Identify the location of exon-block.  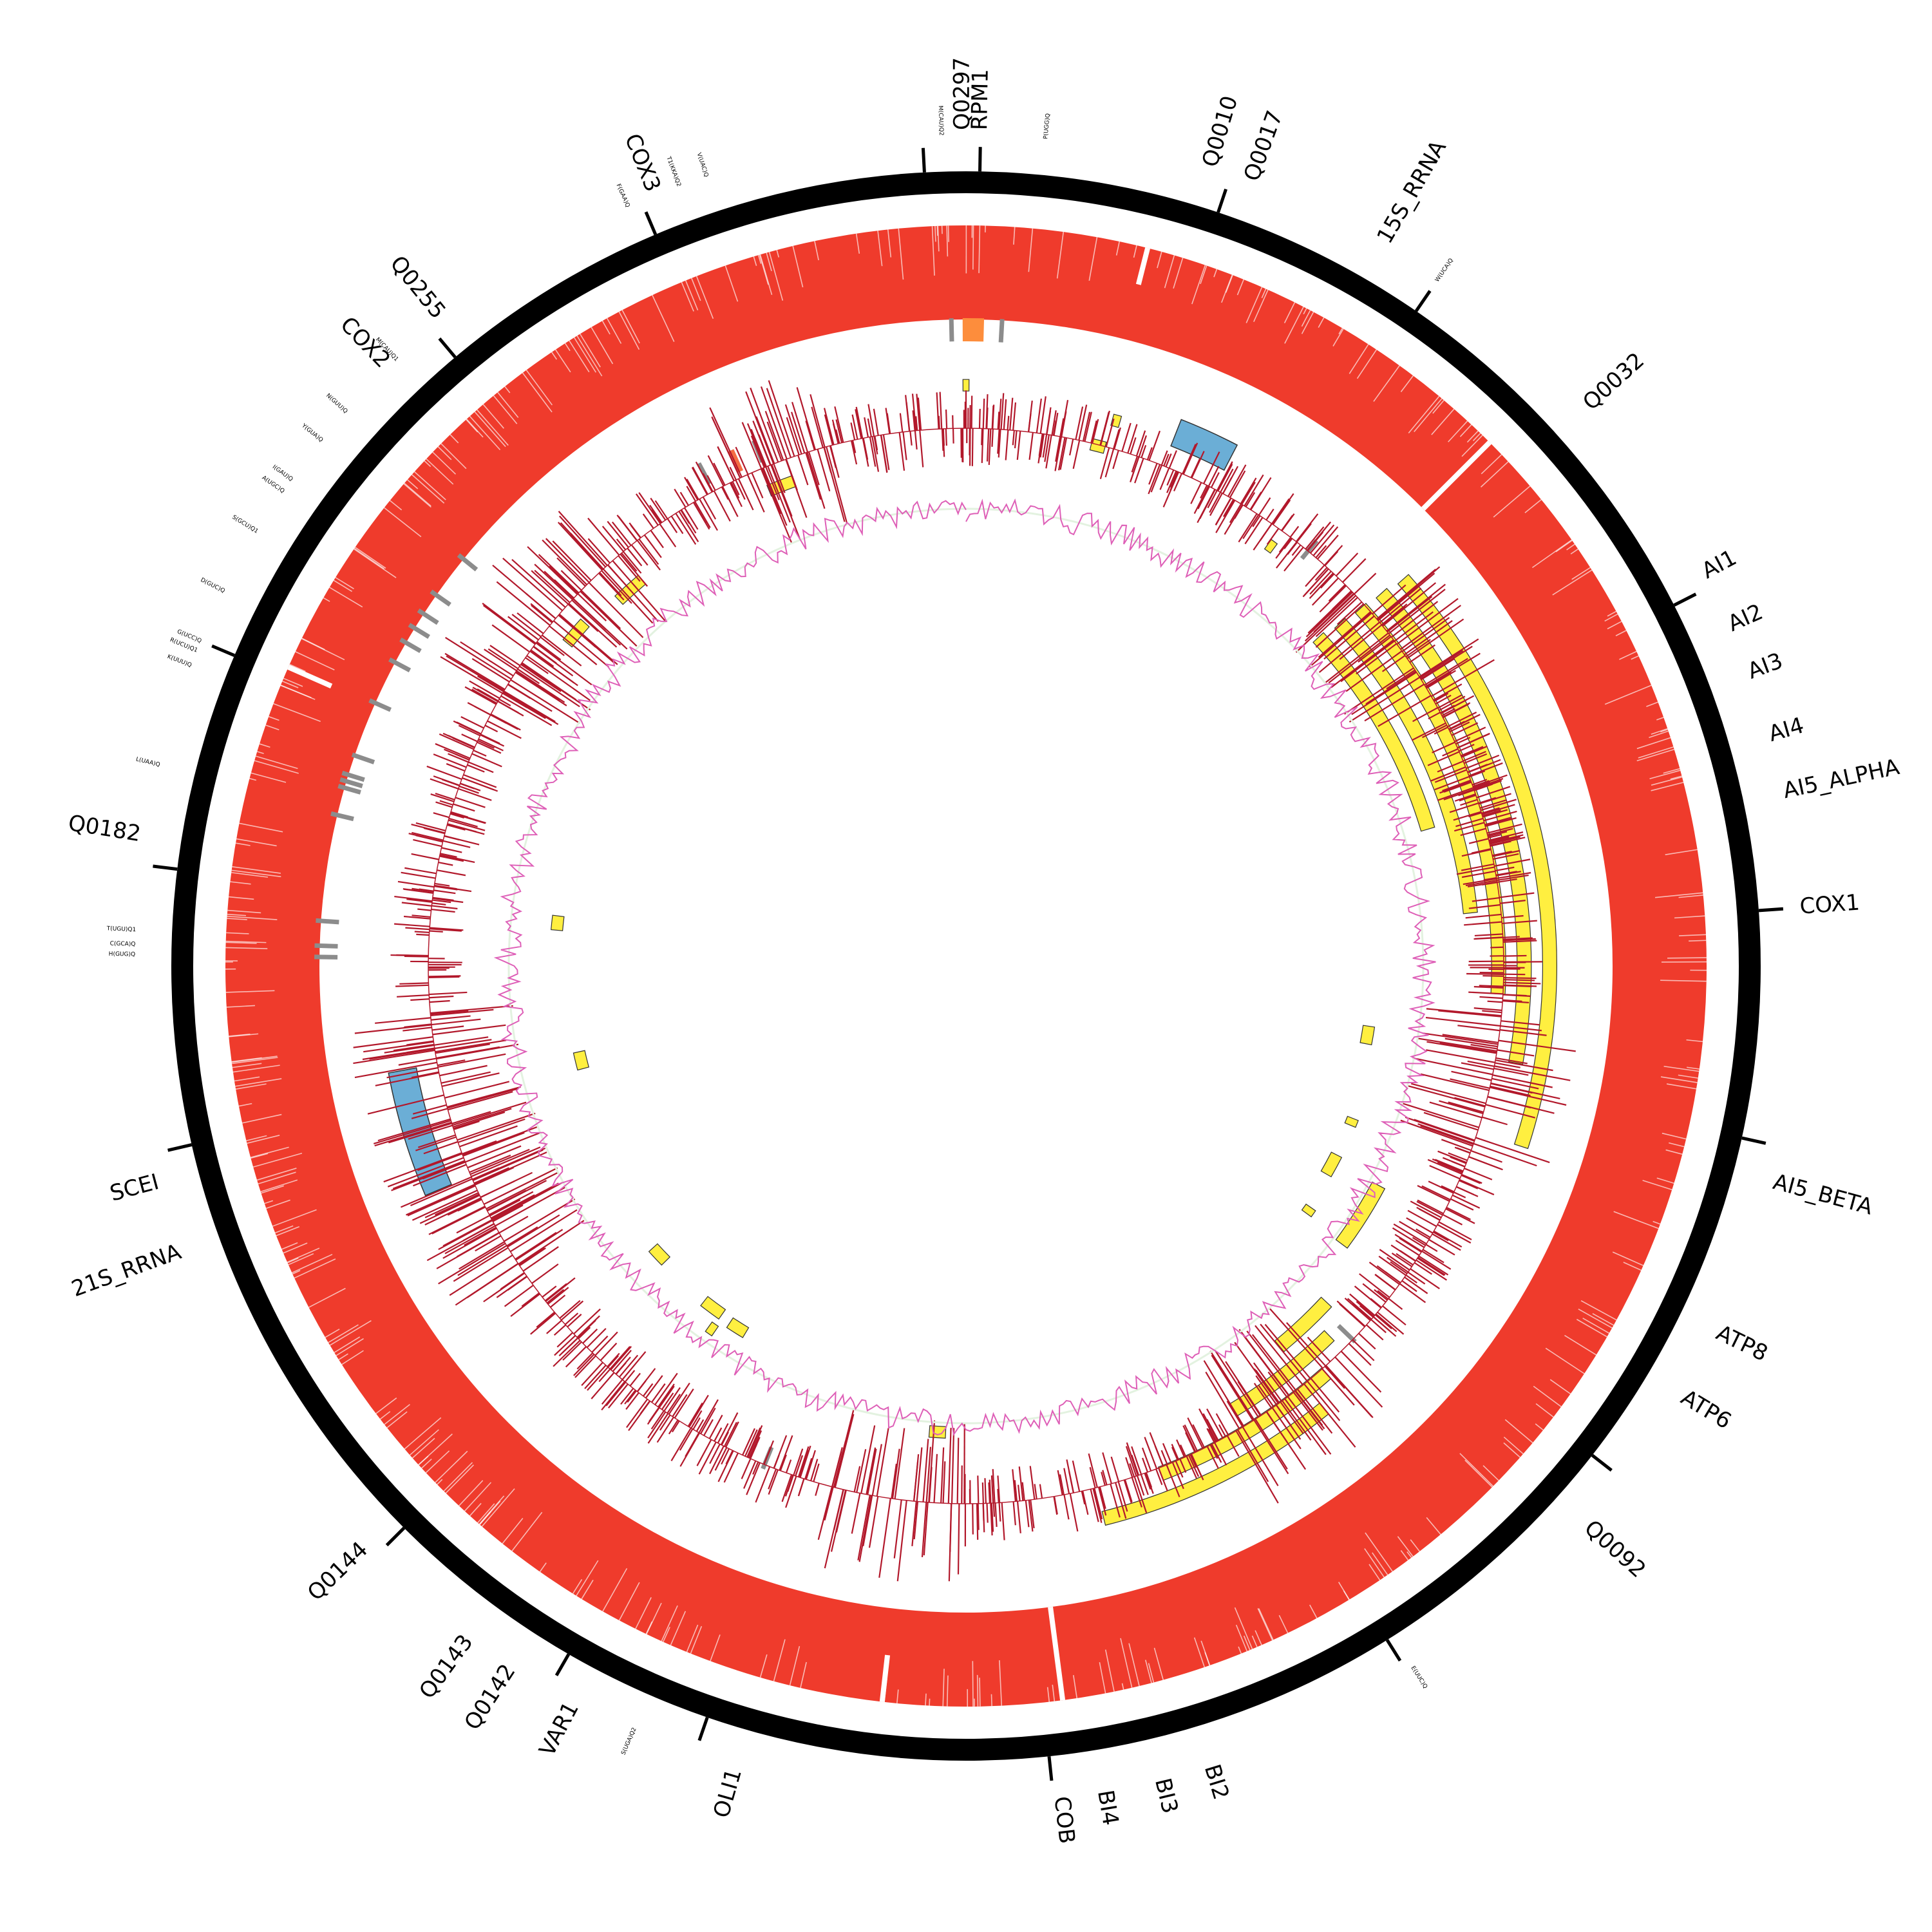
(1351, 1122).